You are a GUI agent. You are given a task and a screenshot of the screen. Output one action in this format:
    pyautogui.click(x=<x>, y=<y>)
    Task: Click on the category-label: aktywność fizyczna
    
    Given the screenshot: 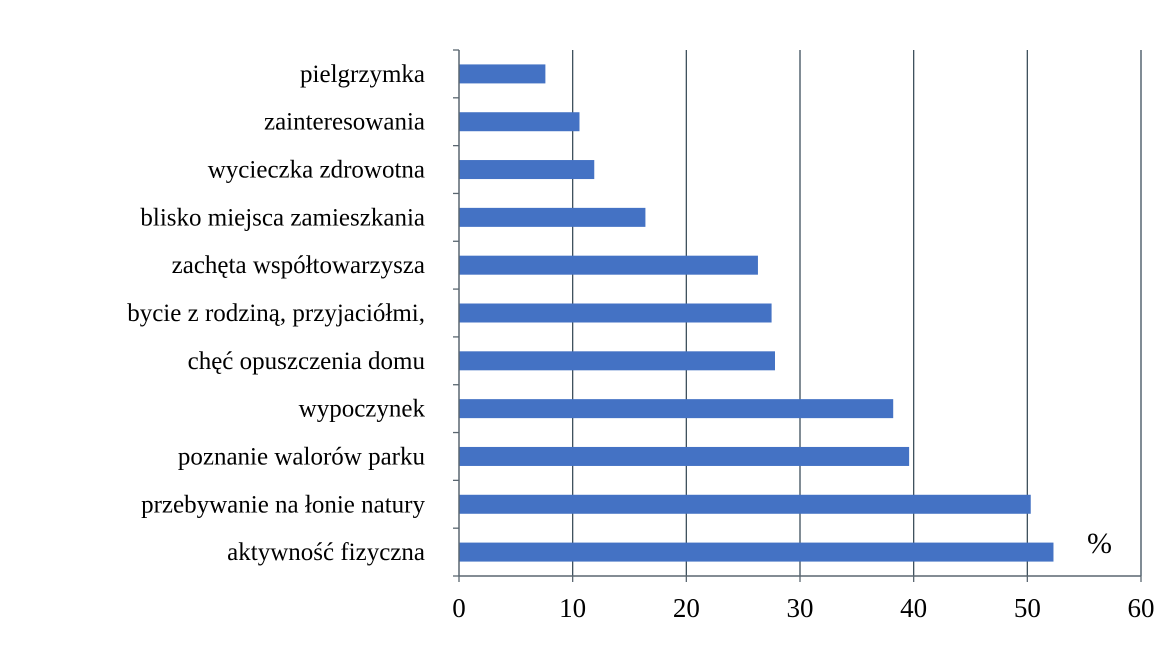 What is the action you would take?
    pyautogui.click(x=326, y=552)
    